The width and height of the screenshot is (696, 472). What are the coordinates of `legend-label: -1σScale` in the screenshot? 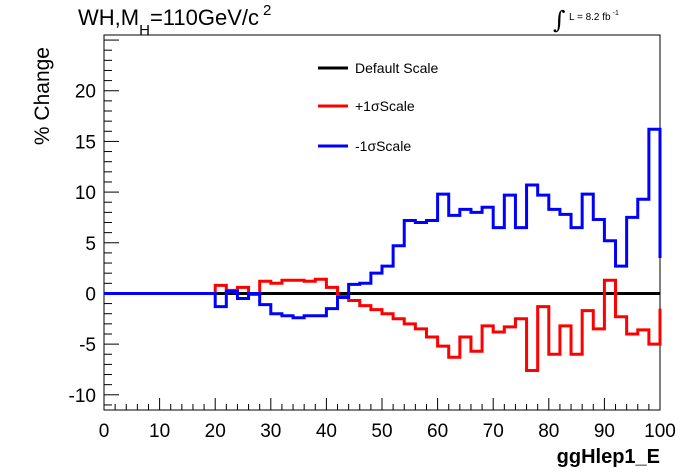 It's located at (383, 146).